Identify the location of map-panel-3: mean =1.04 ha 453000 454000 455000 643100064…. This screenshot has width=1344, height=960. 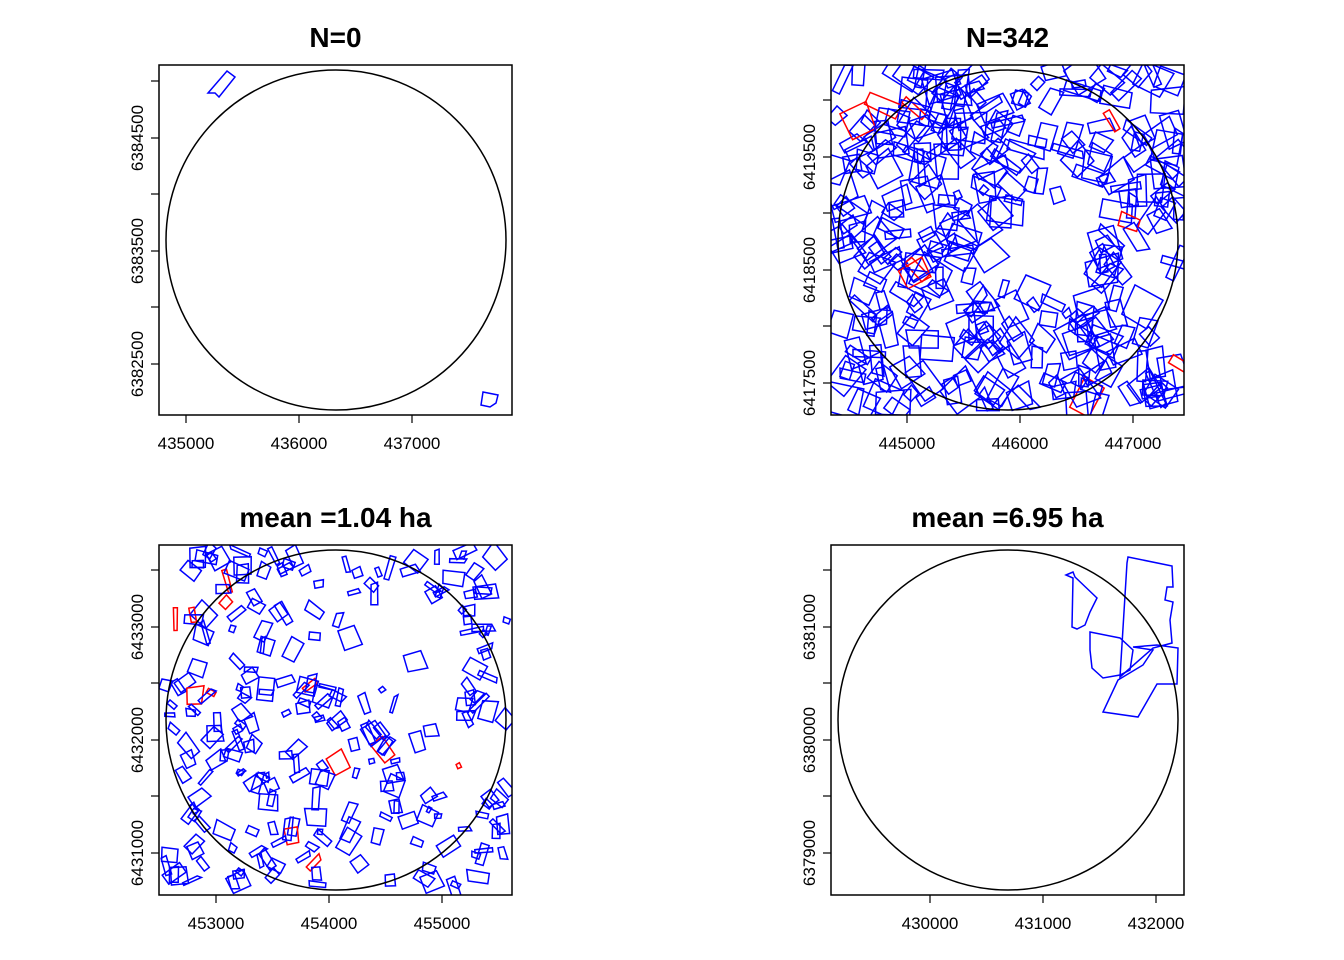
(320, 717).